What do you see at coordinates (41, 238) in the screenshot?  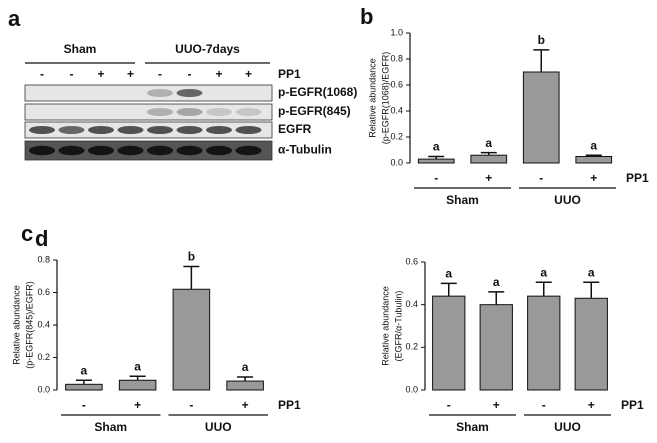 I see `panel-letter: d` at bounding box center [41, 238].